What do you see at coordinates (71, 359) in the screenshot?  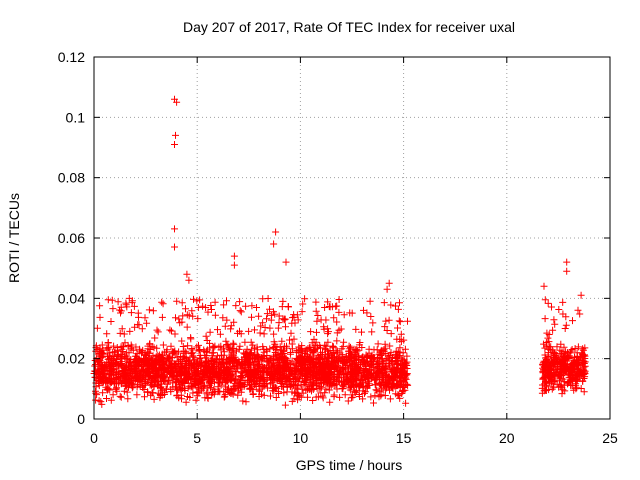 I see `y-tick-label: 0.02` at bounding box center [71, 359].